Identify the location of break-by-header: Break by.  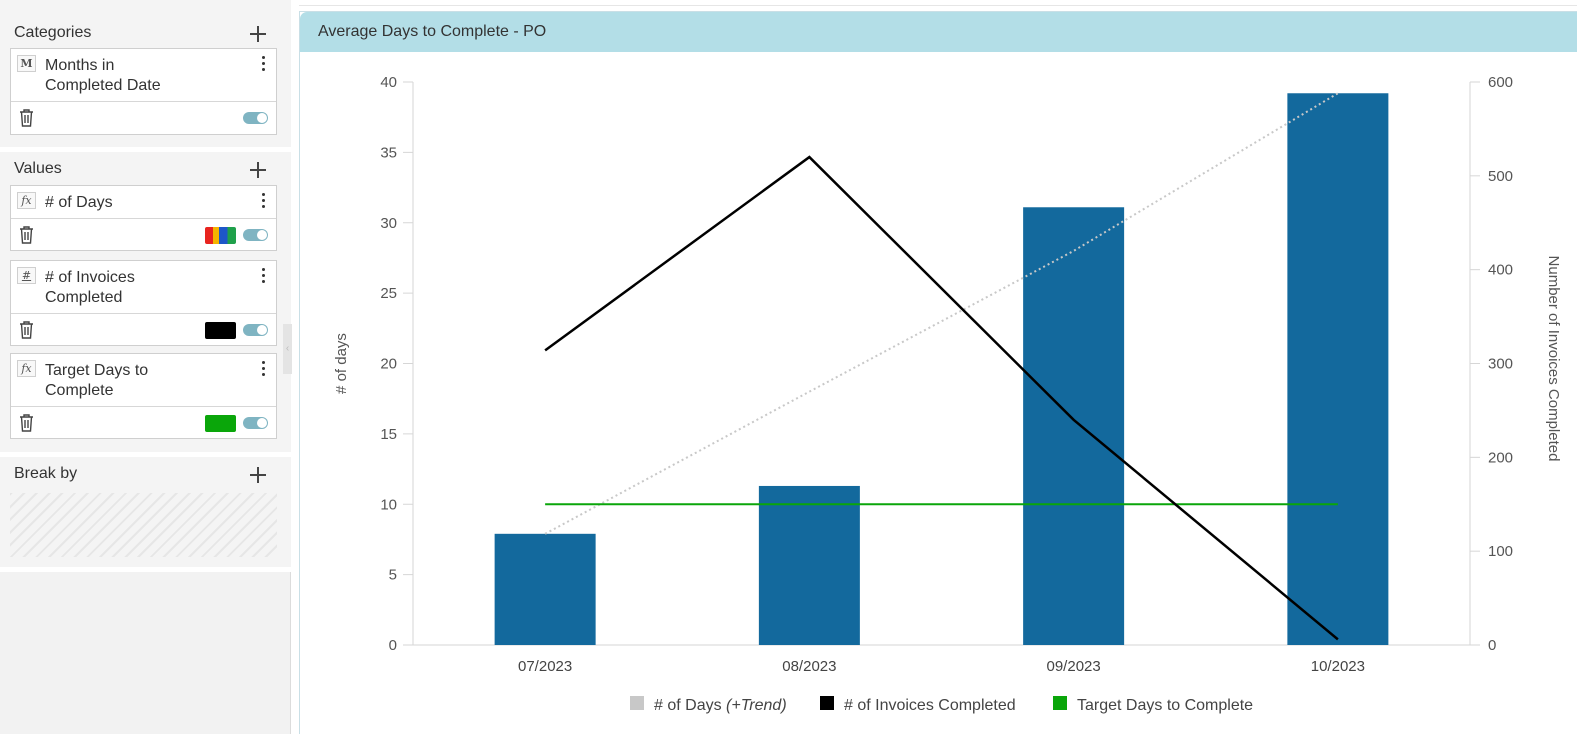
(46, 473).